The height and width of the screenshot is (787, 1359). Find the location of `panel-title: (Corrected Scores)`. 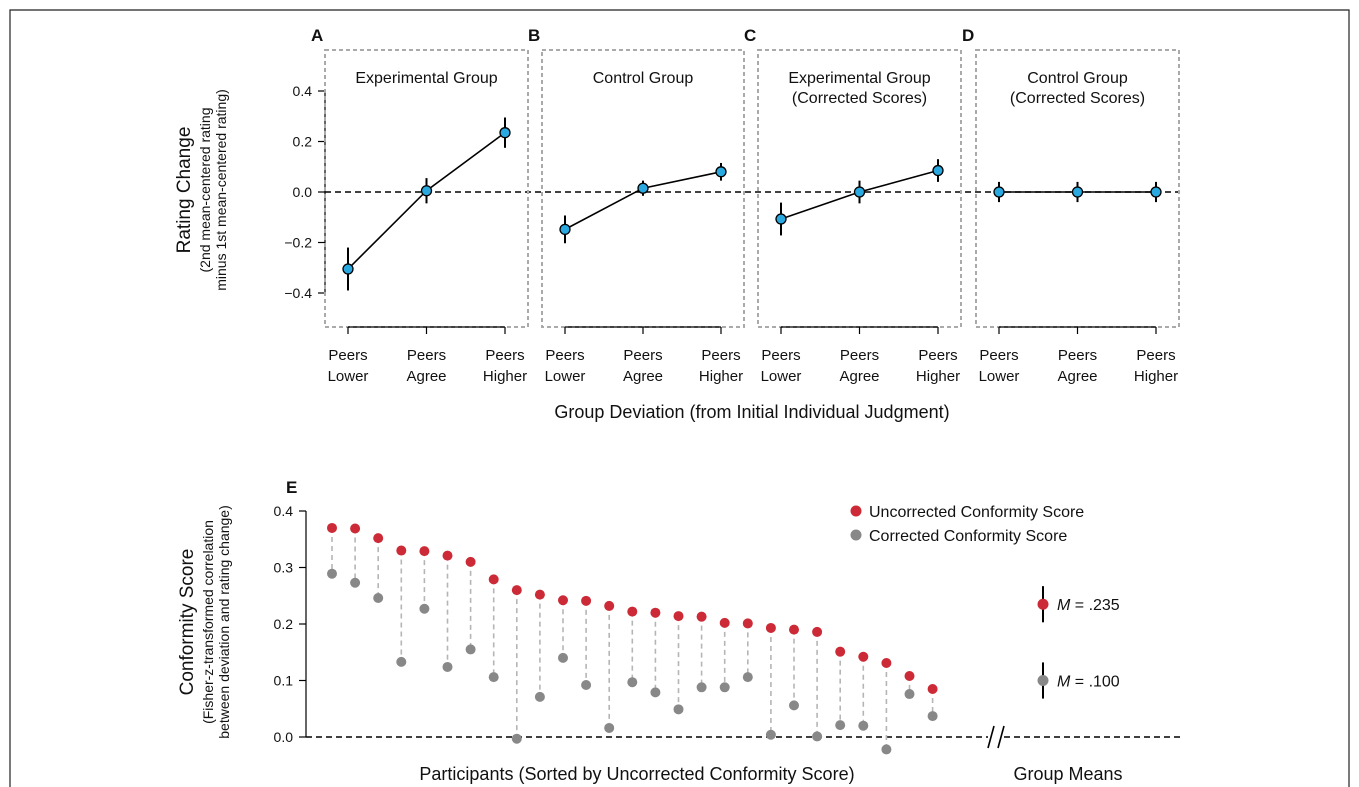

panel-title: (Corrected Scores) is located at coordinates (1077, 98).